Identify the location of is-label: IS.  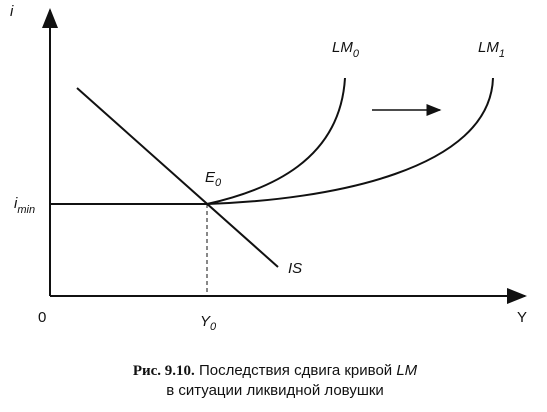
(295, 268).